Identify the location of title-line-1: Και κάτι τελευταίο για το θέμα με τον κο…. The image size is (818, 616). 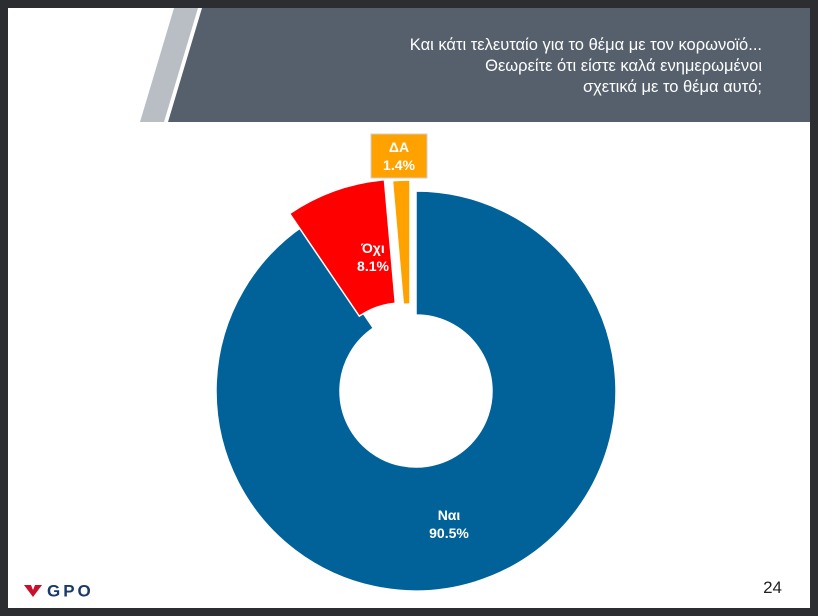
(585, 45).